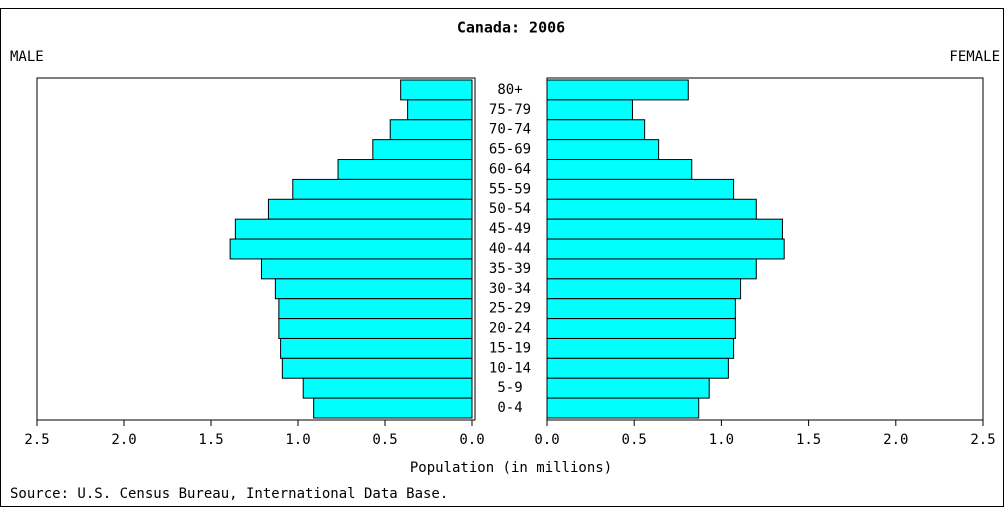 The image size is (1005, 508). I want to click on x-axis-label: Population (in millions), so click(511, 468).